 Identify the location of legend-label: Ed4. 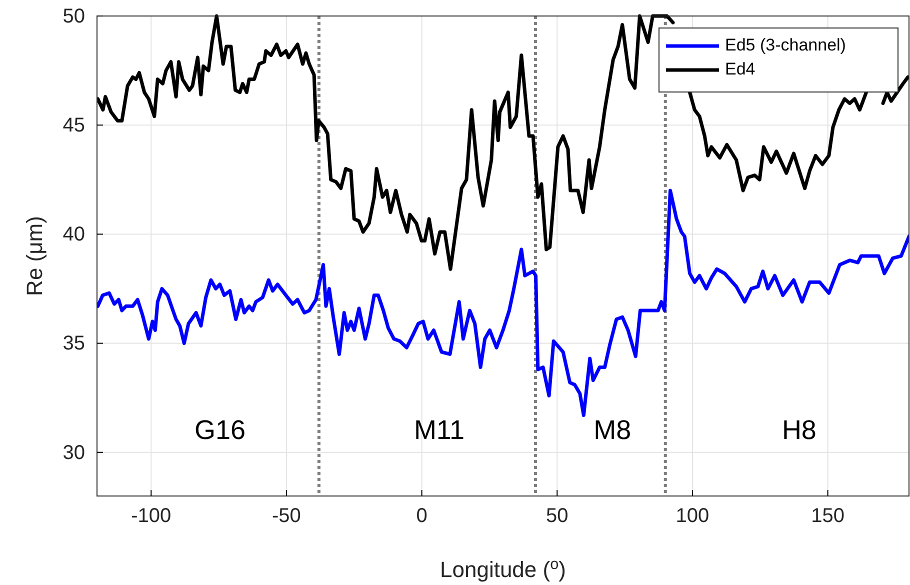
(740, 68).